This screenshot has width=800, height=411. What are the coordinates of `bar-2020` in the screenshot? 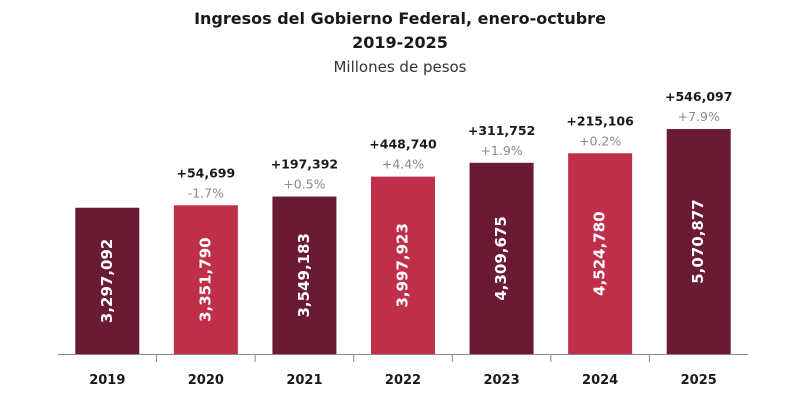 It's located at (205, 279).